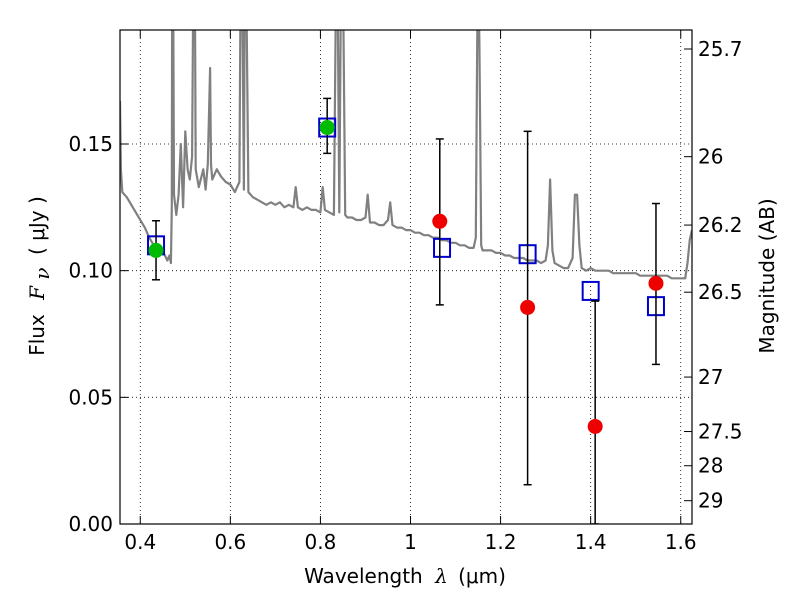 The width and height of the screenshot is (800, 600). Describe the element at coordinates (37, 335) in the screenshot. I see `y-axis-title-text: Flux` at that location.